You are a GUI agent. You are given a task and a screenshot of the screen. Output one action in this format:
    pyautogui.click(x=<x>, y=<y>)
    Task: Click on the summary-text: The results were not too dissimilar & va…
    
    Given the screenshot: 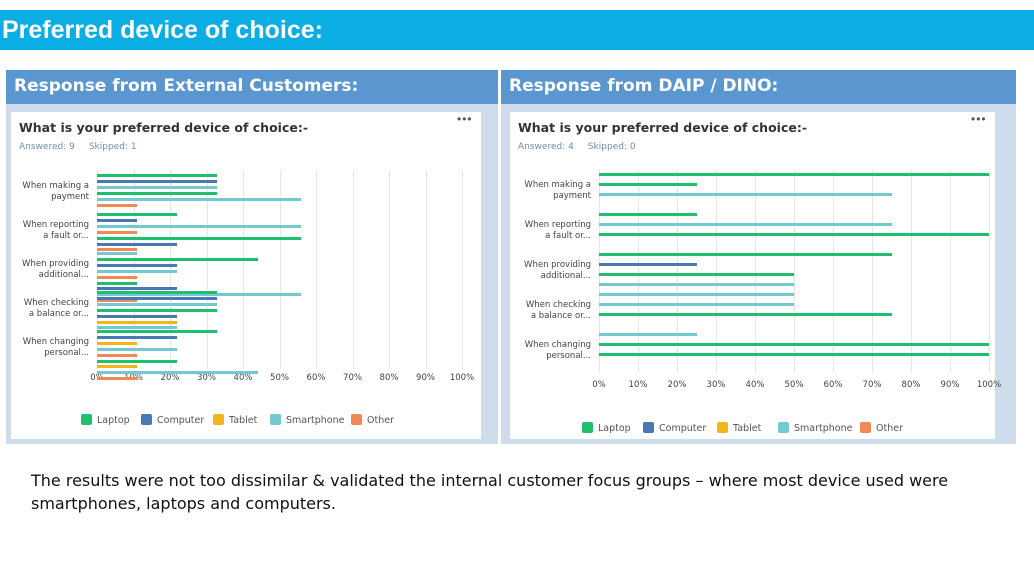 What is the action you would take?
    pyautogui.click(x=490, y=492)
    